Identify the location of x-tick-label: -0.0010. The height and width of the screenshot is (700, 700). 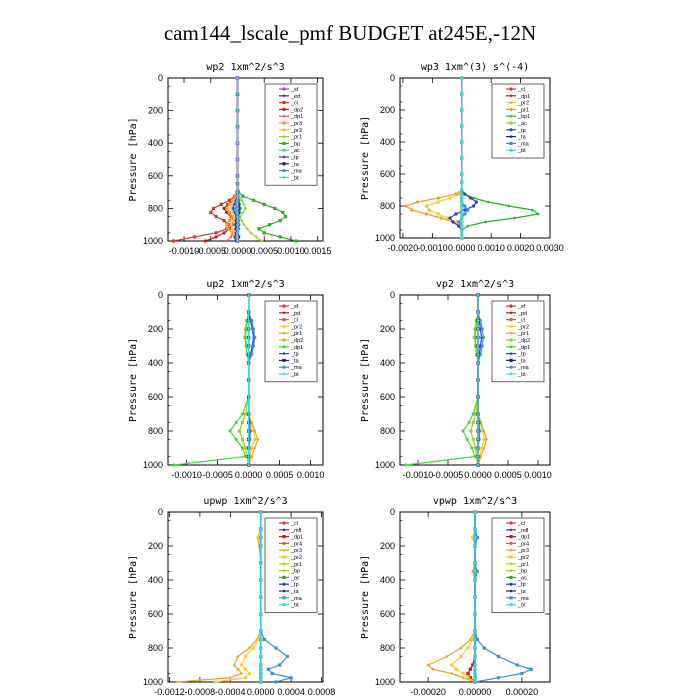
(432, 248).